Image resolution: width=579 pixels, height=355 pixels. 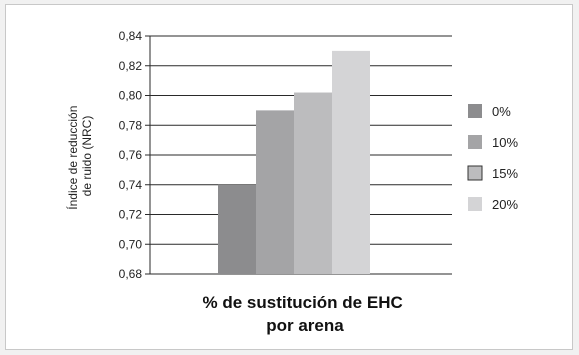 What do you see at coordinates (131, 185) in the screenshot?
I see `y-tick-label: 0,74` at bounding box center [131, 185].